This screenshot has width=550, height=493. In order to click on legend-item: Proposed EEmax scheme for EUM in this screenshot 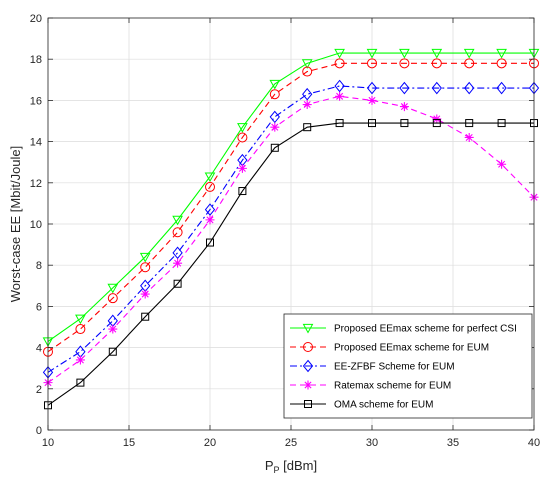, I will do `click(389, 348)`.